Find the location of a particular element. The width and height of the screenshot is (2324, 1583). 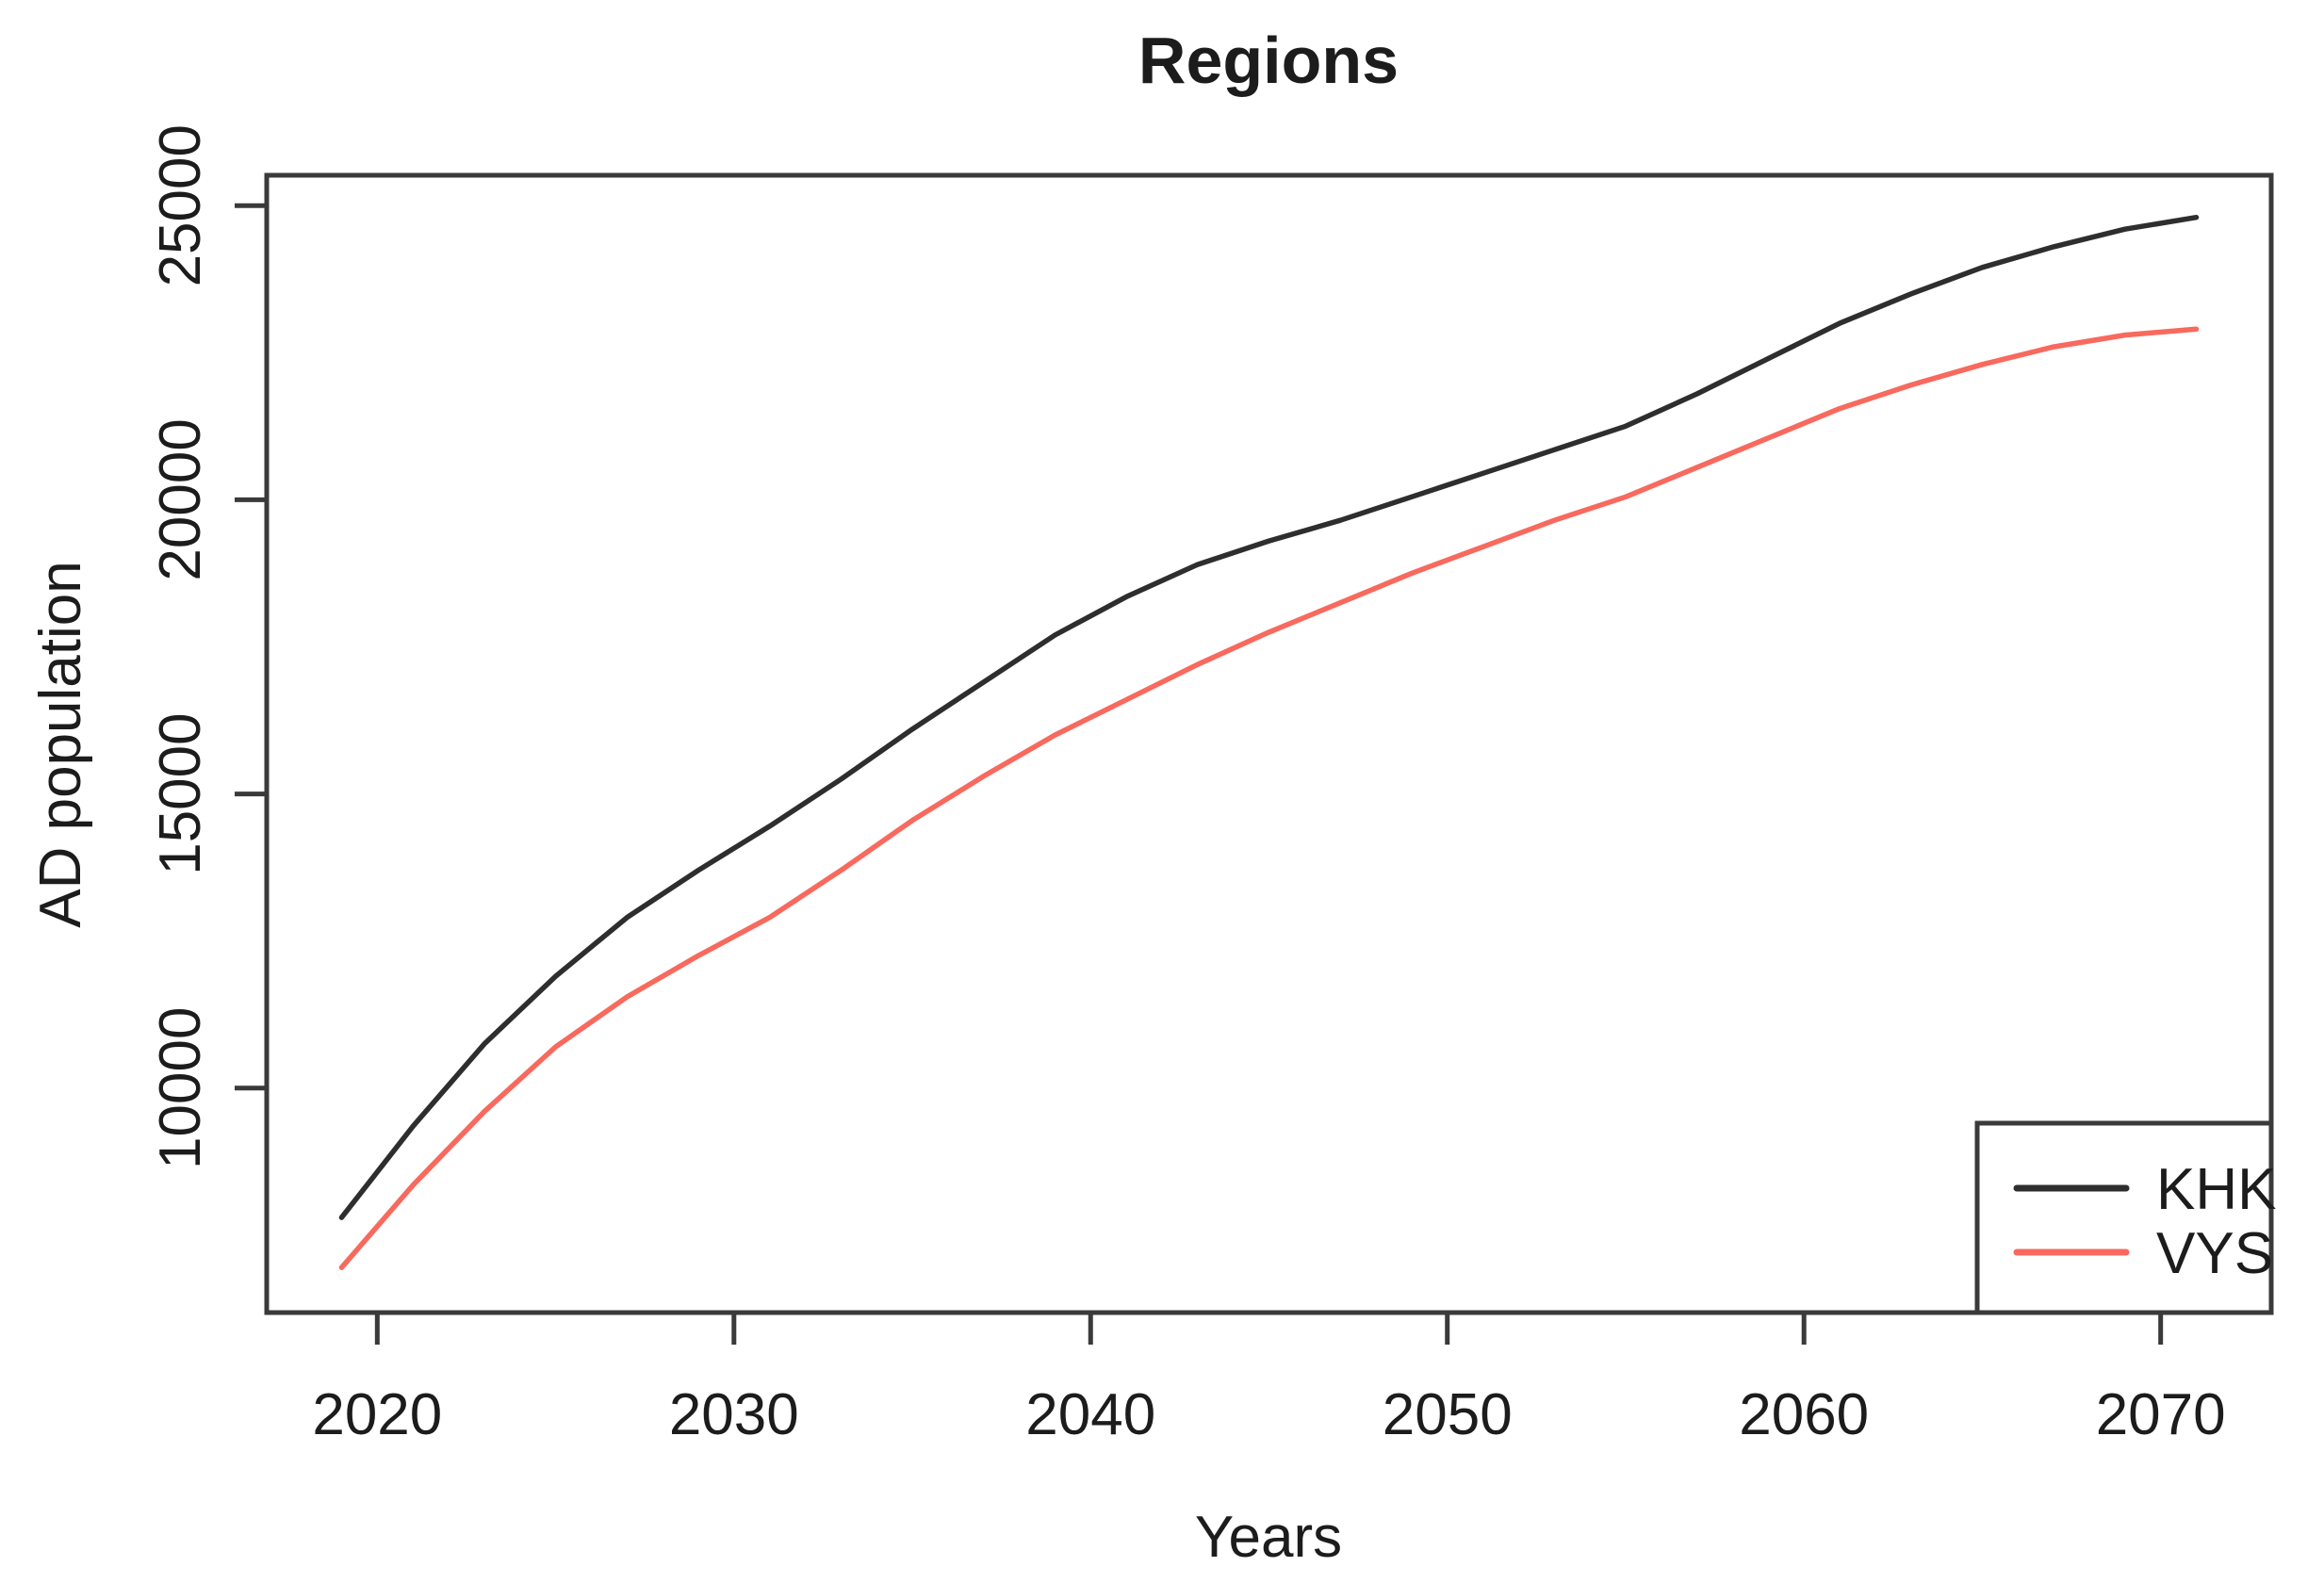

y-tick-label: 10000 is located at coordinates (180, 1088).